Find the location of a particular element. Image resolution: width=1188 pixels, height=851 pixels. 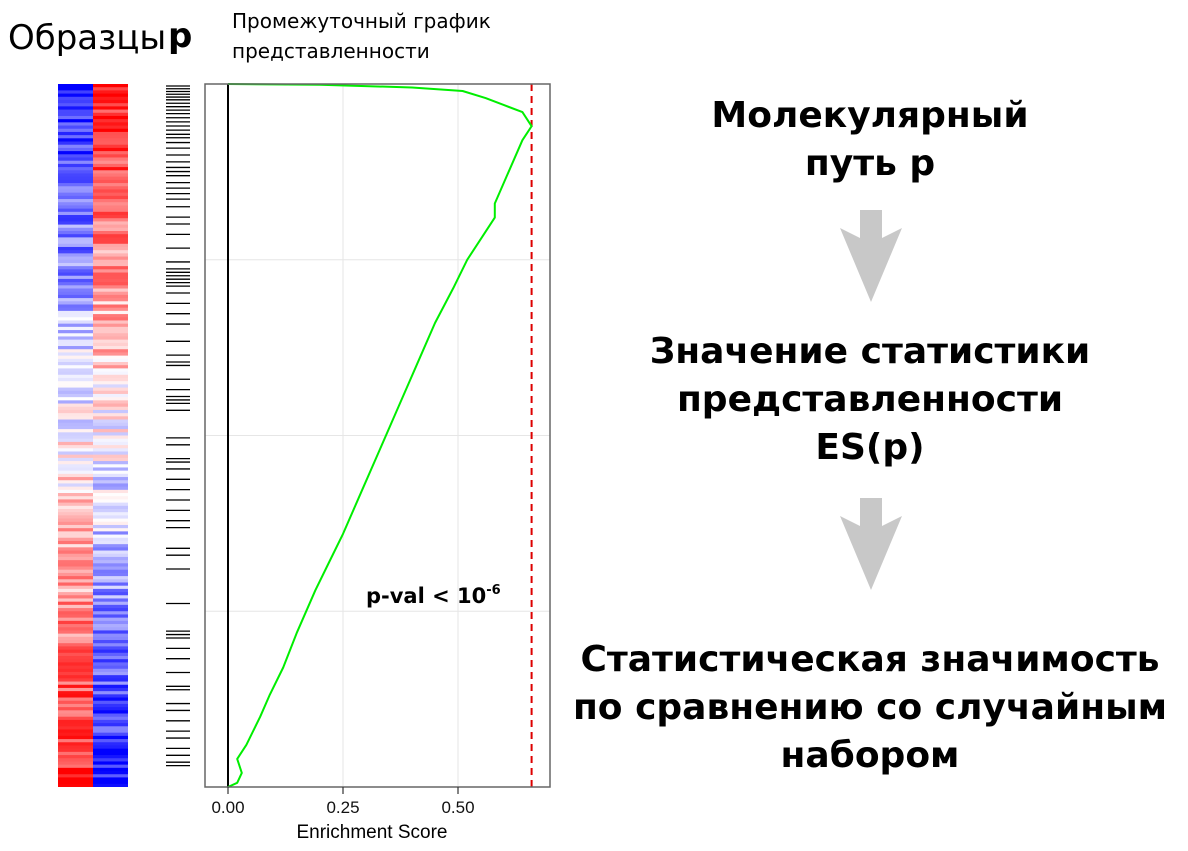

x-axis-label: Enrichment Score is located at coordinates (371, 832).